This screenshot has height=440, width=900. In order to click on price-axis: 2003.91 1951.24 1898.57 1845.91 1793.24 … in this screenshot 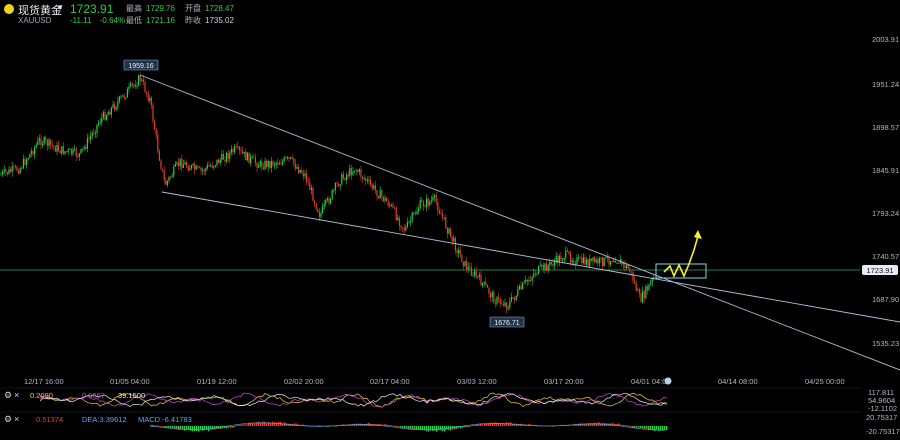, I will do `click(885, 191)`.